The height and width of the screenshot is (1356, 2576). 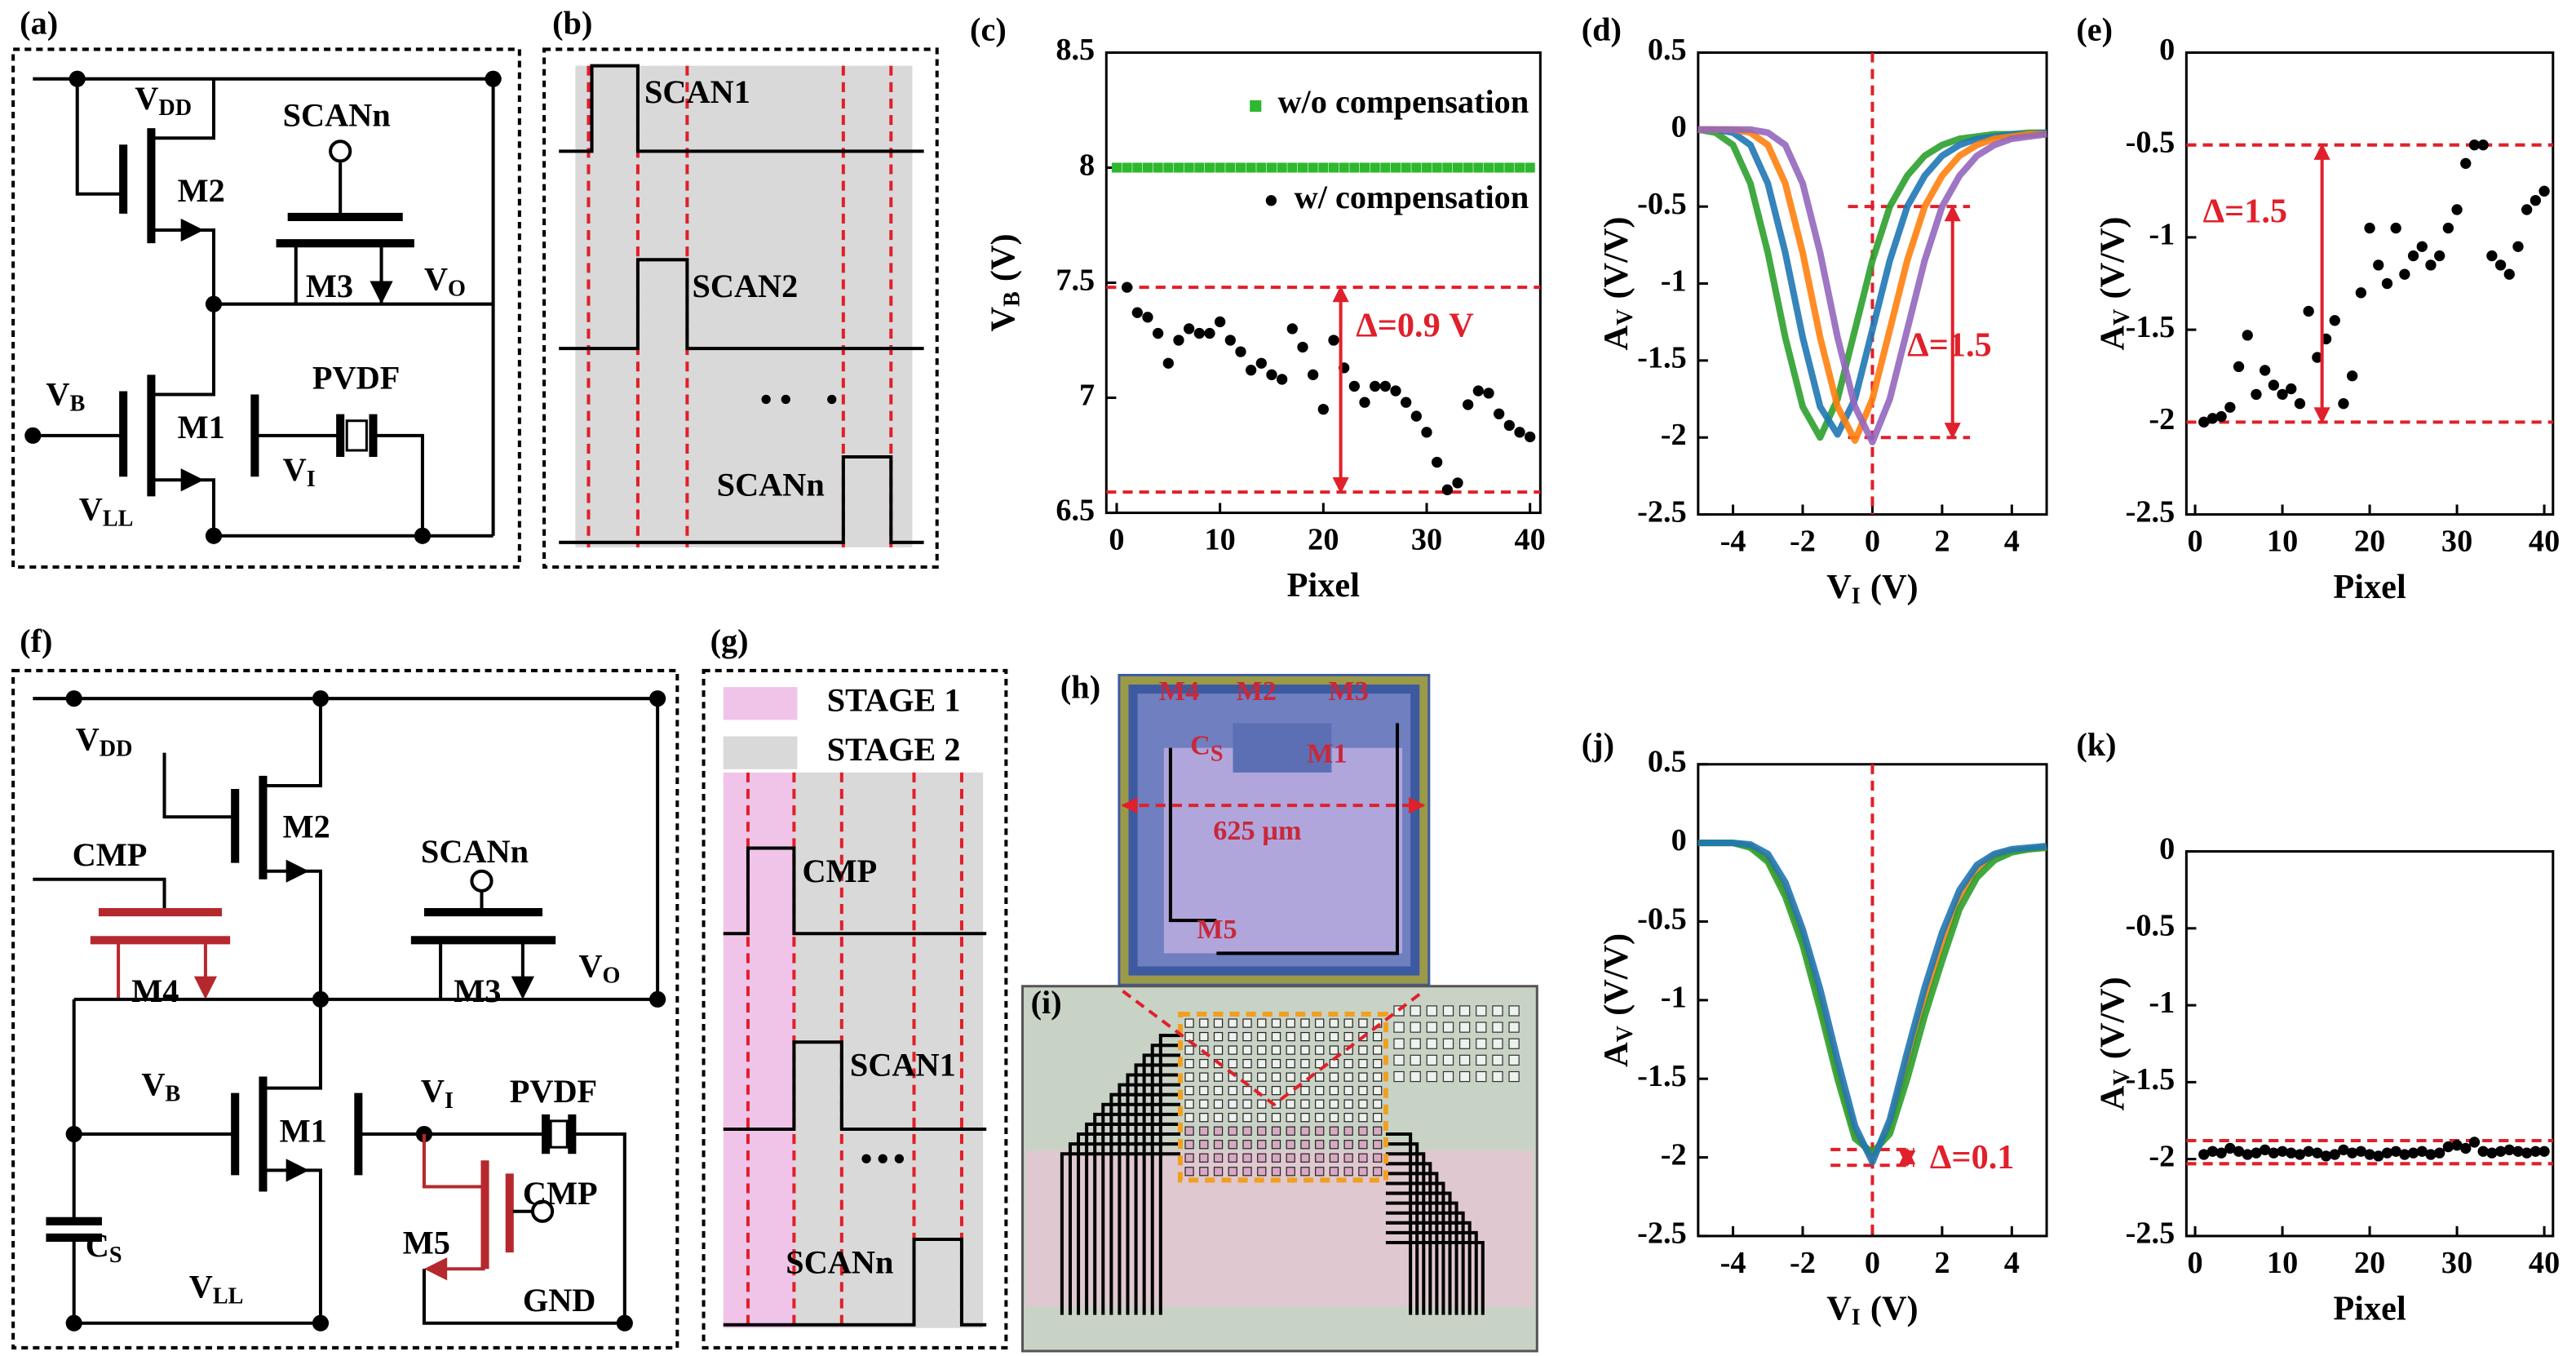 I want to click on panel-frame, so click(x=740, y=308).